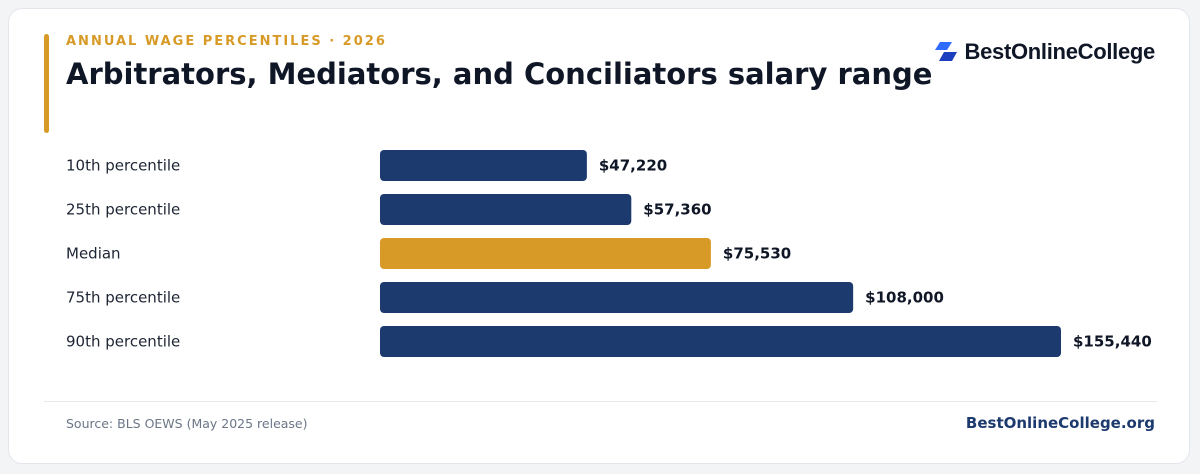  Describe the element at coordinates (226, 41) in the screenshot. I see `chart-eyebrow: ANNUAL WAGE PERCENTILES · 2026` at that location.